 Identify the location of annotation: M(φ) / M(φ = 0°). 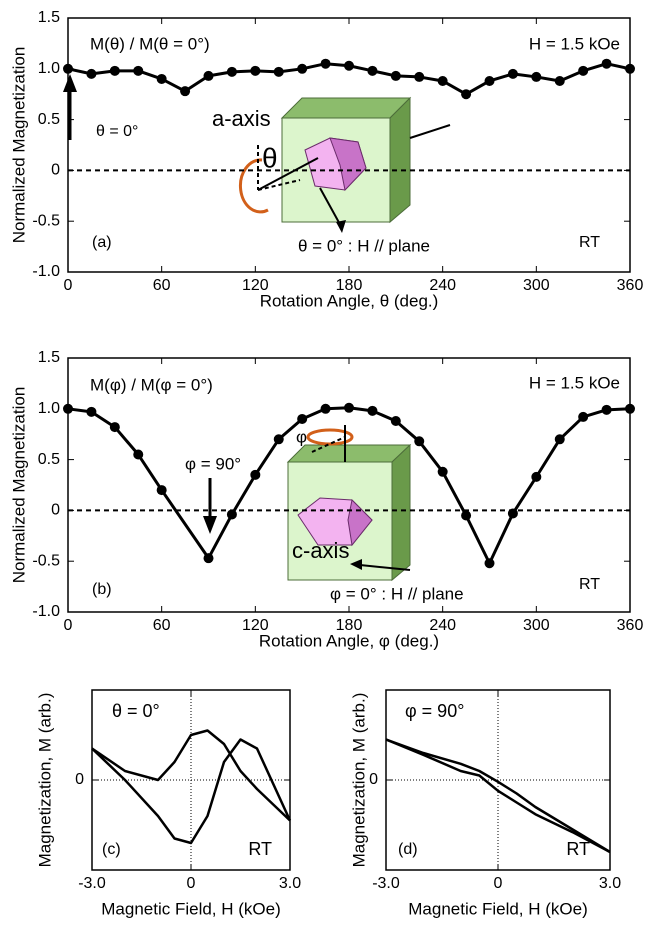
(151, 384).